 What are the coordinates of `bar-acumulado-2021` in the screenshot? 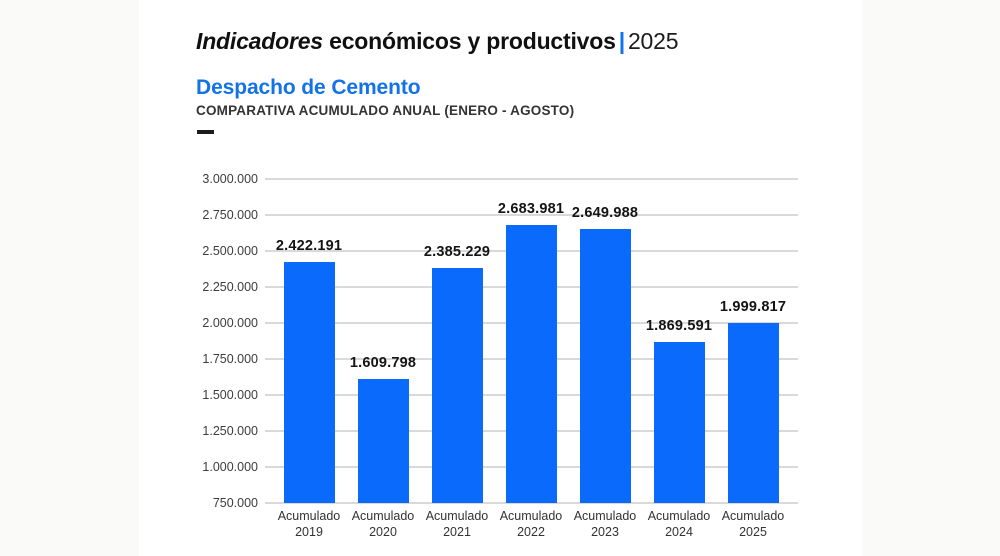 It's located at (457, 385).